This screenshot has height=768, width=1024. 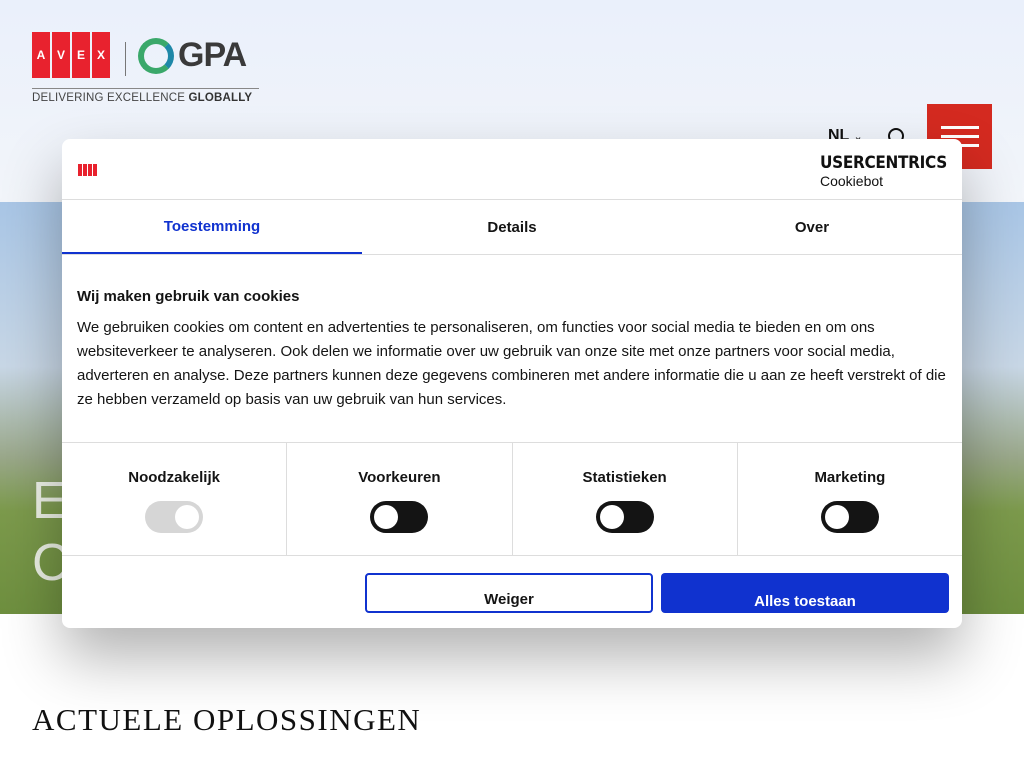 What do you see at coordinates (805, 593) in the screenshot?
I see `allow-all-button: Alles toestaan` at bounding box center [805, 593].